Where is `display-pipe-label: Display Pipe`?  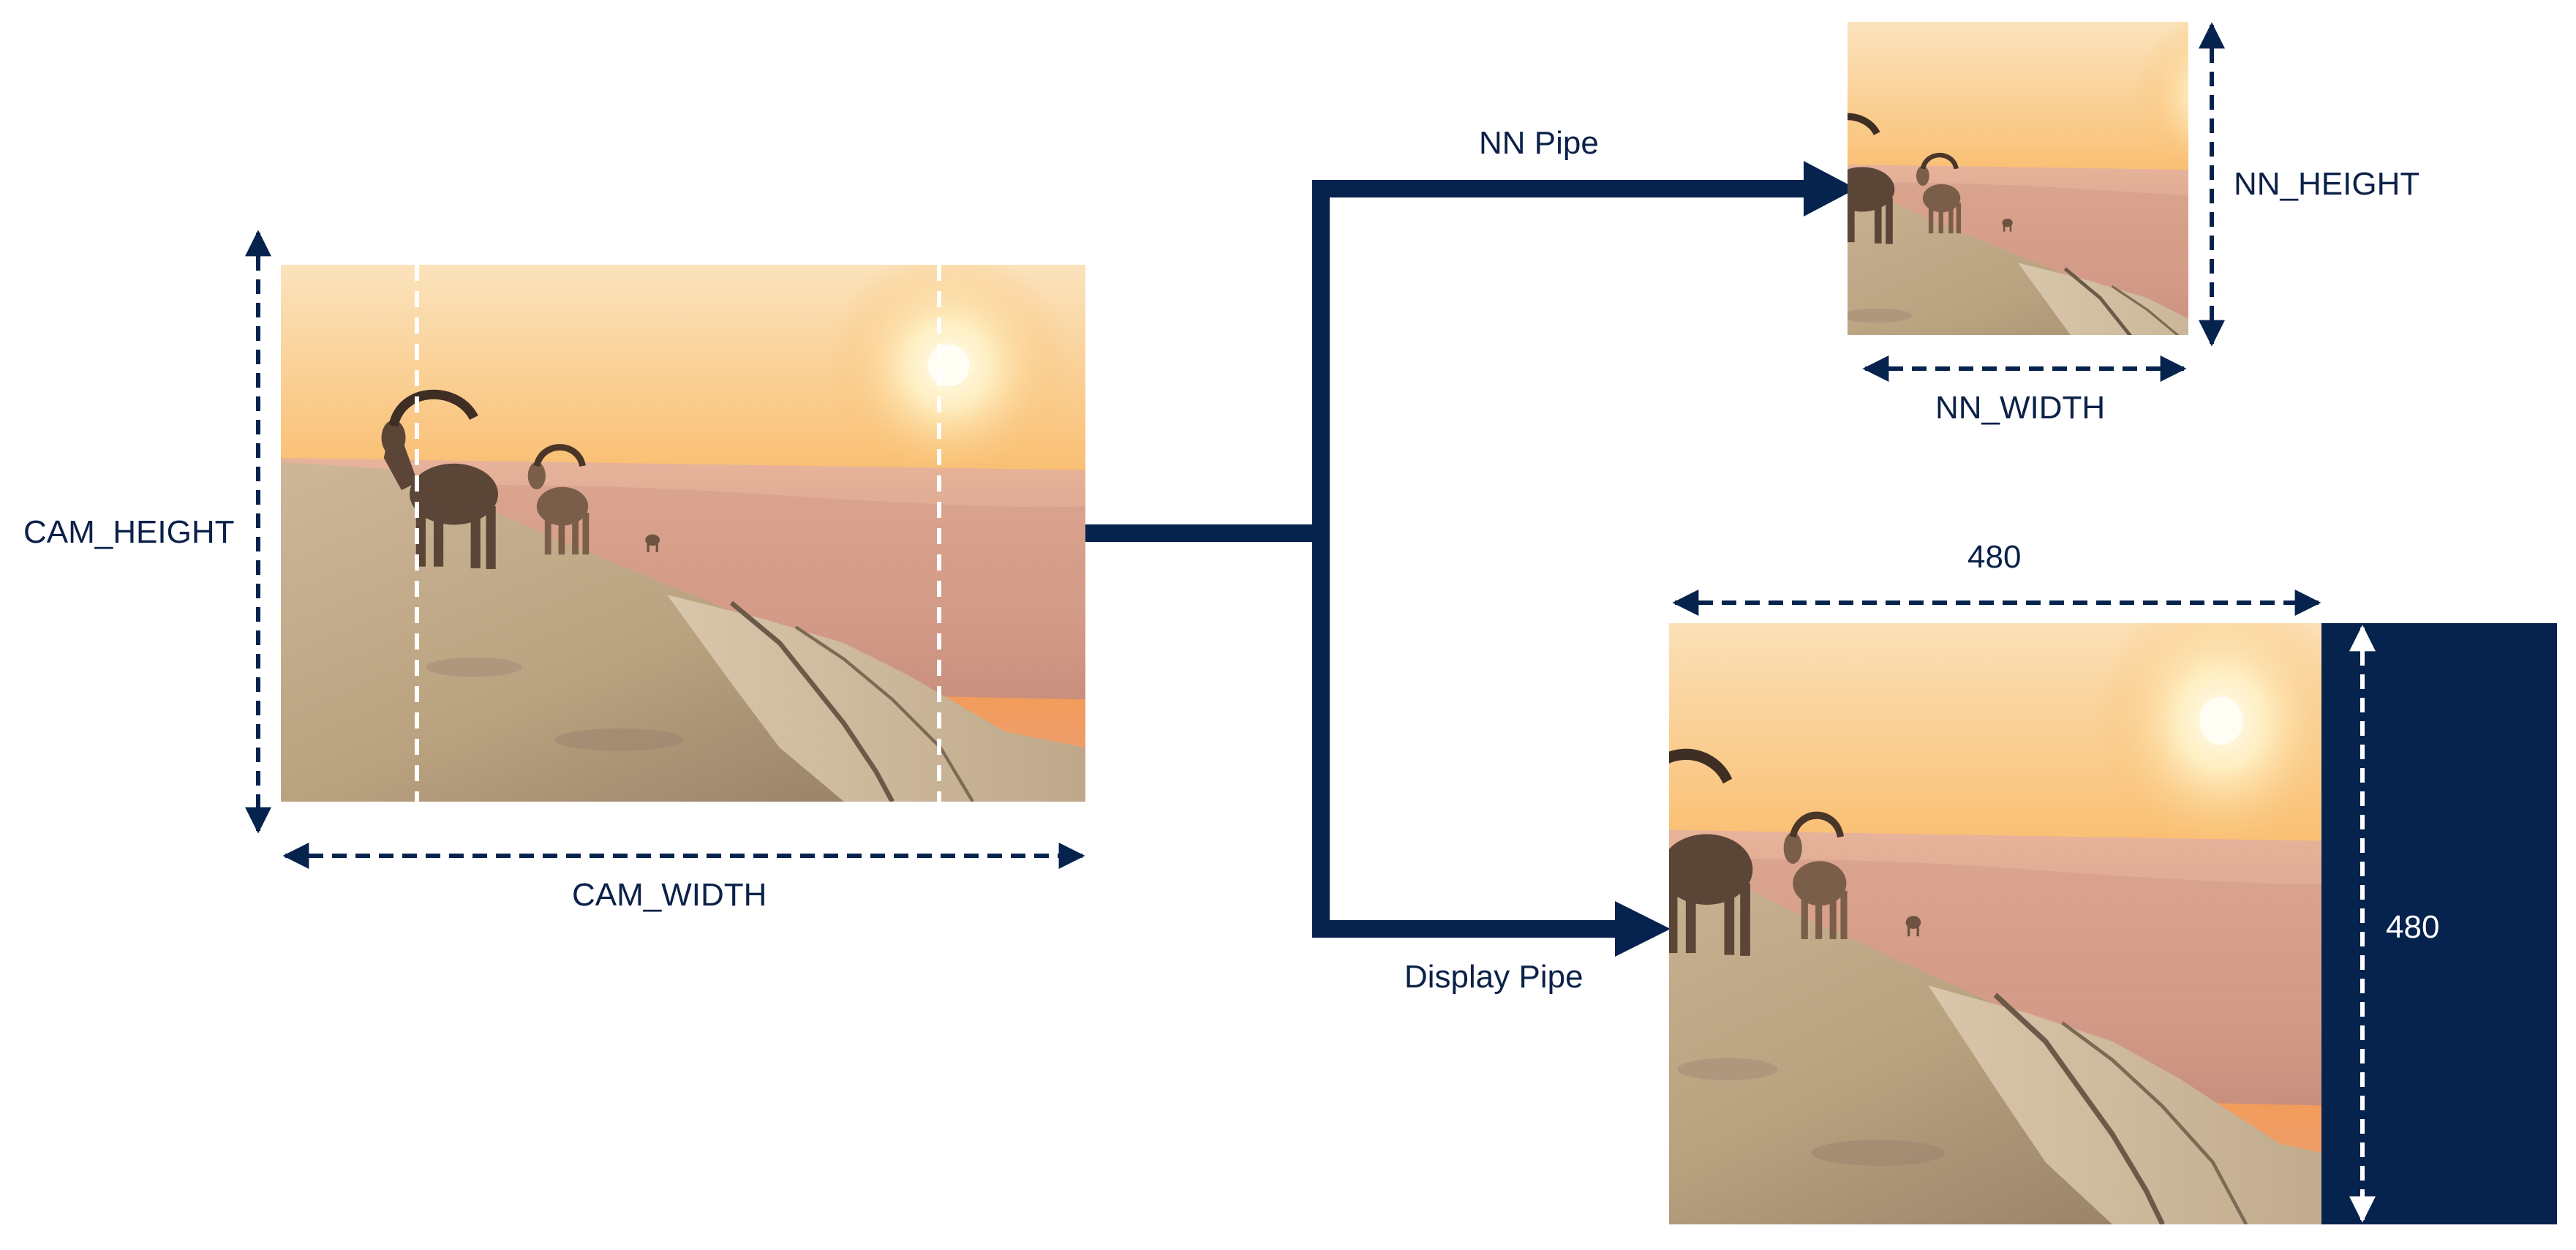
display-pipe-label: Display Pipe is located at coordinates (1493, 977).